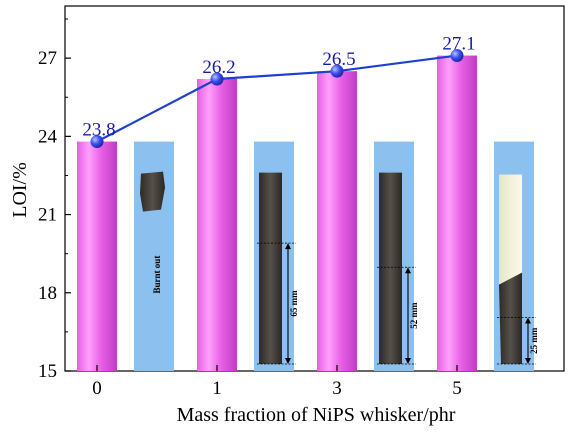  Describe the element at coordinates (152, 191) in the screenshot. I see `burnt-sample` at that location.